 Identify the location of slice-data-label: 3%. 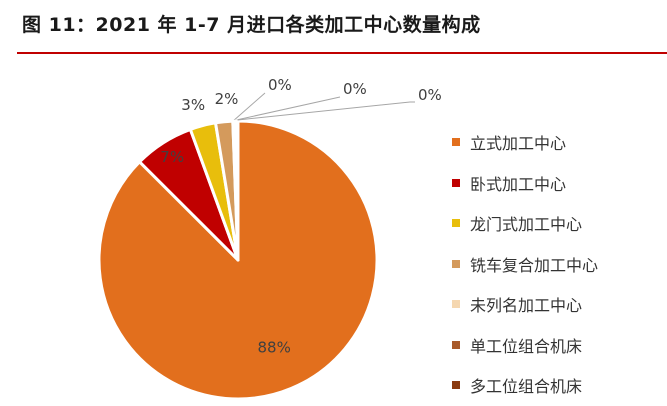
(193, 105).